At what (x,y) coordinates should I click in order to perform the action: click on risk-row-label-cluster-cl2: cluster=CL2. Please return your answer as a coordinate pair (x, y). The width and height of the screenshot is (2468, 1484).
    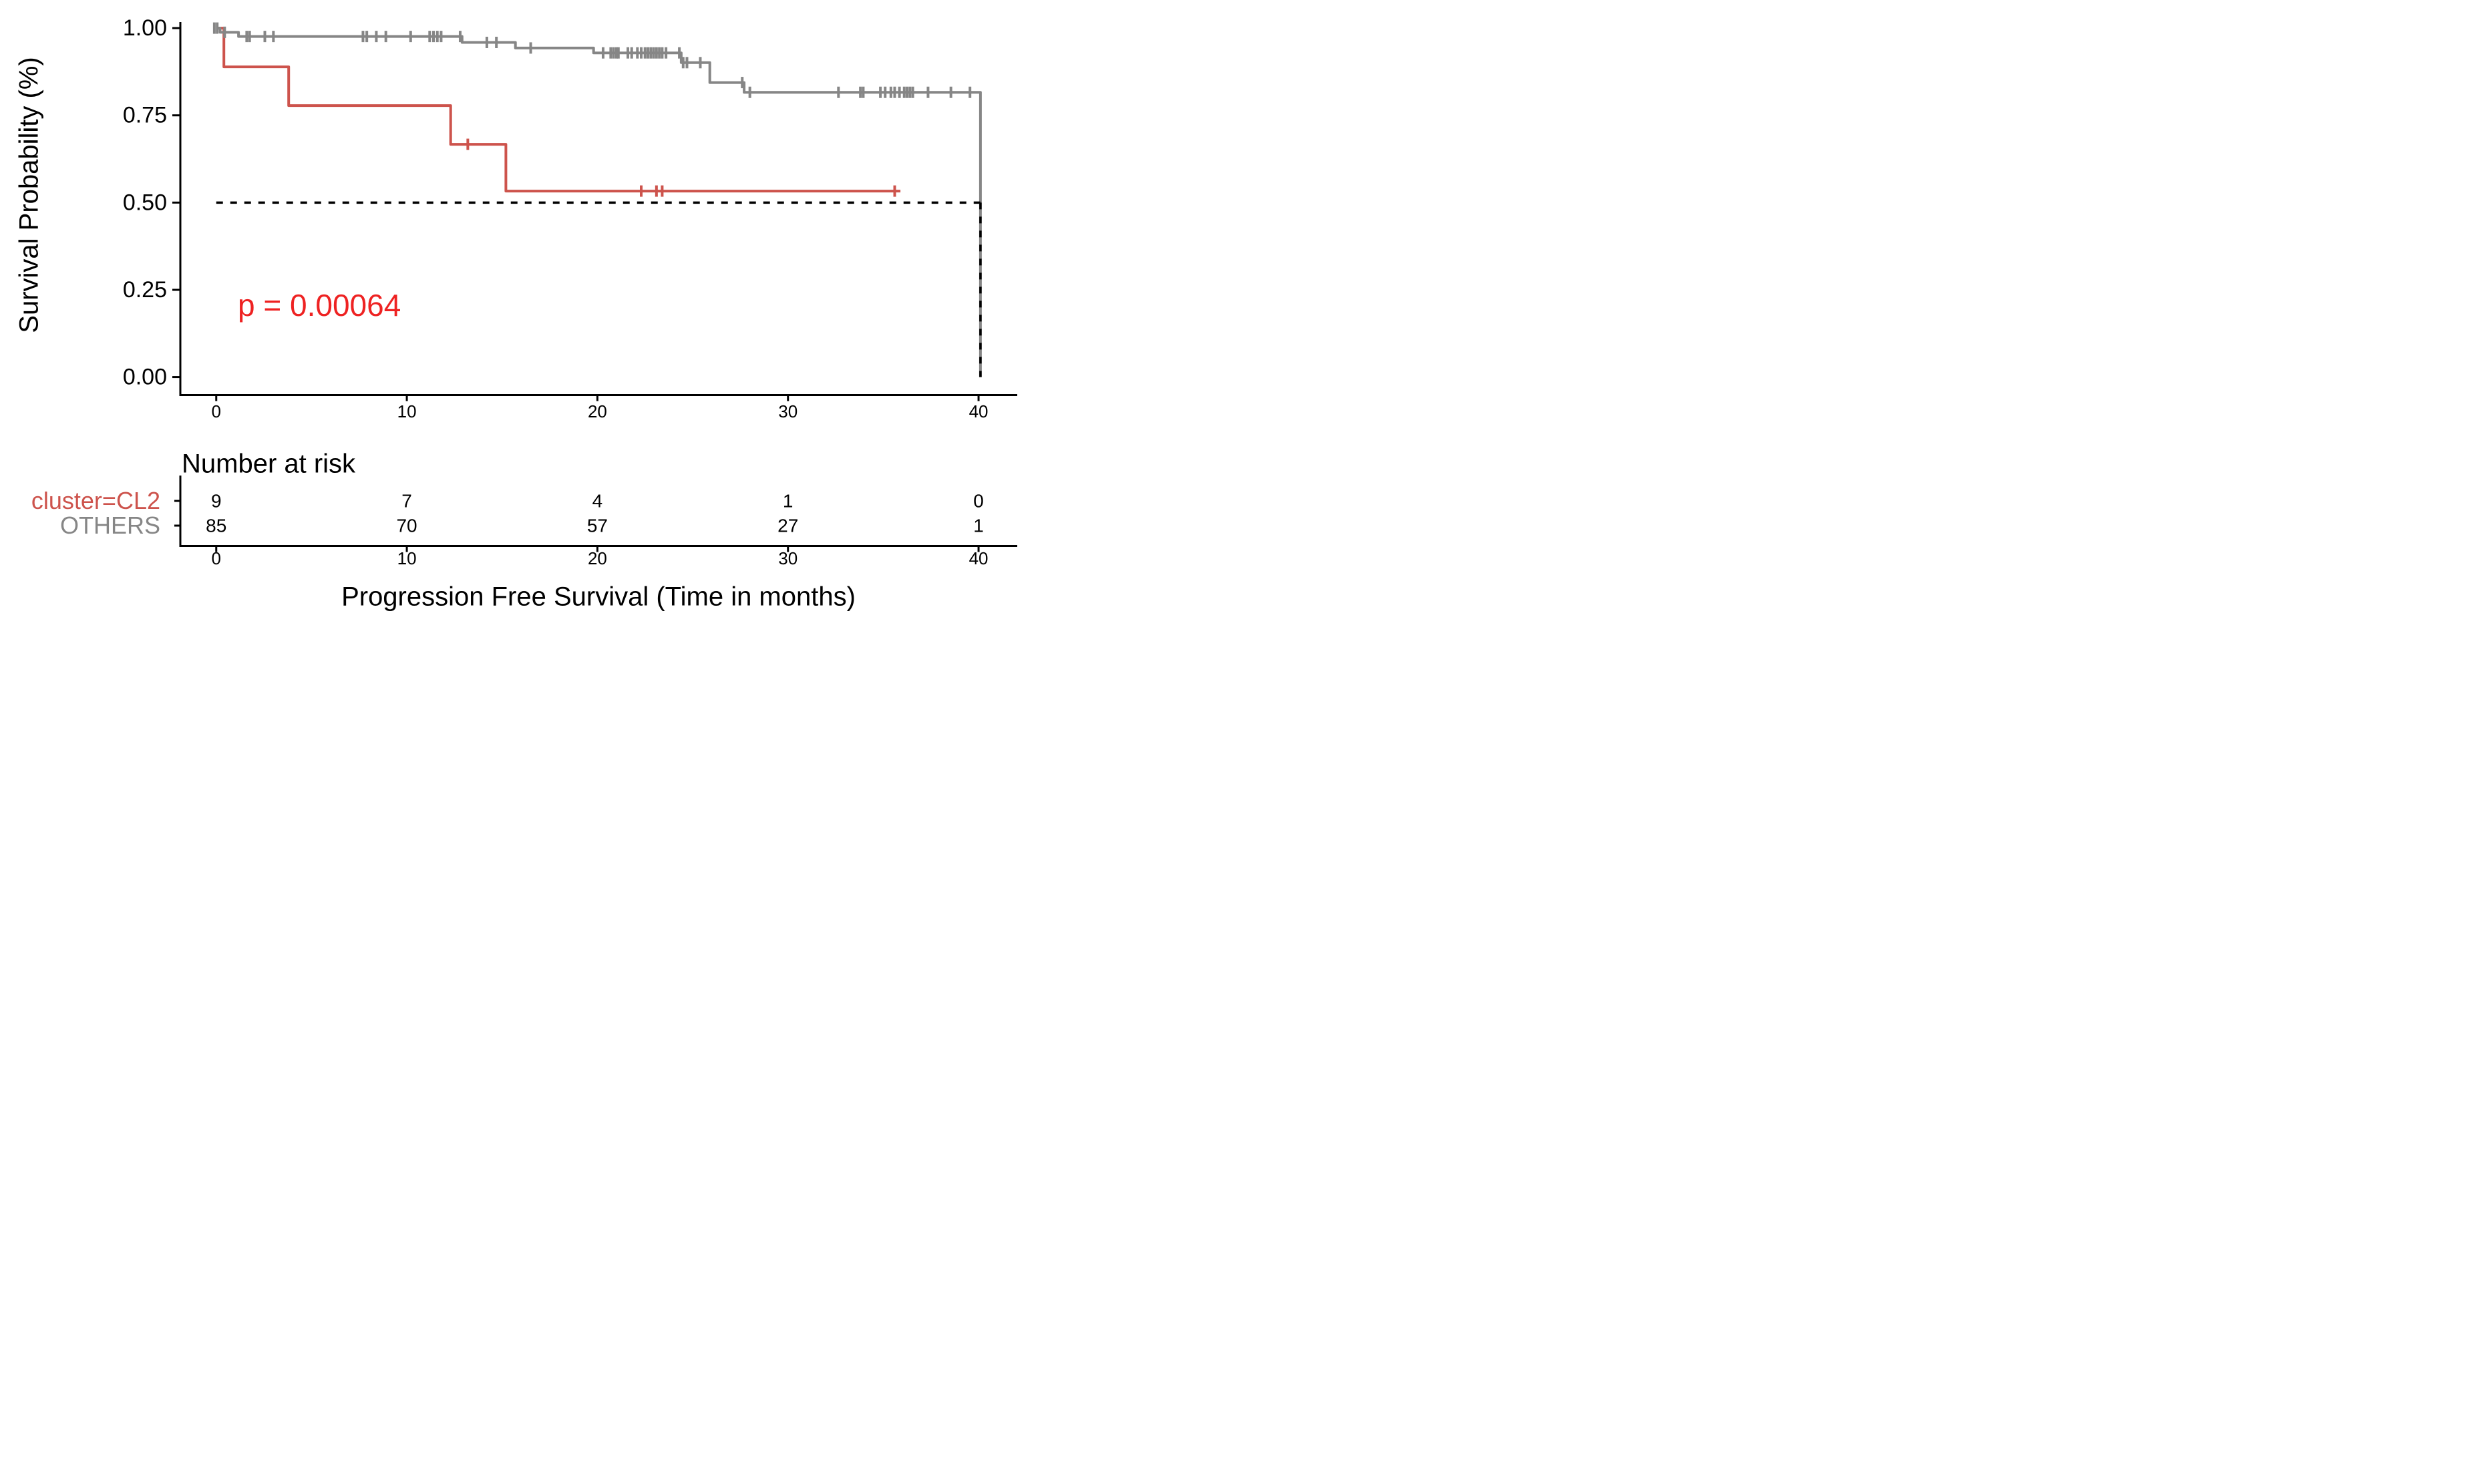
    Looking at the image, I should click on (96, 500).